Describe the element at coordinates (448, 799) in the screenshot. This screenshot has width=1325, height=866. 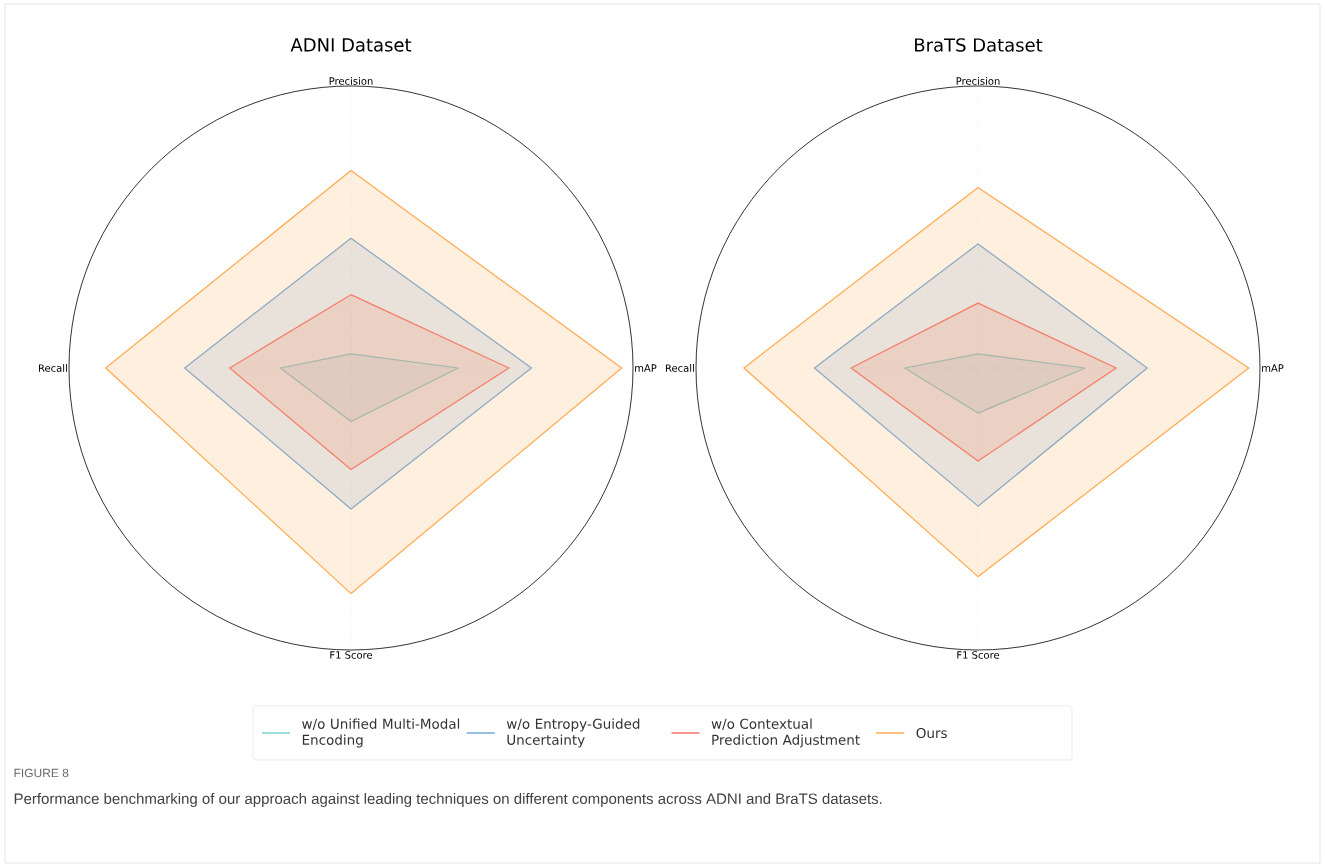
I see `text: Performance benchmarking of our approach against leading techniques on different components across ADNI and BraTS datasets.` at that location.